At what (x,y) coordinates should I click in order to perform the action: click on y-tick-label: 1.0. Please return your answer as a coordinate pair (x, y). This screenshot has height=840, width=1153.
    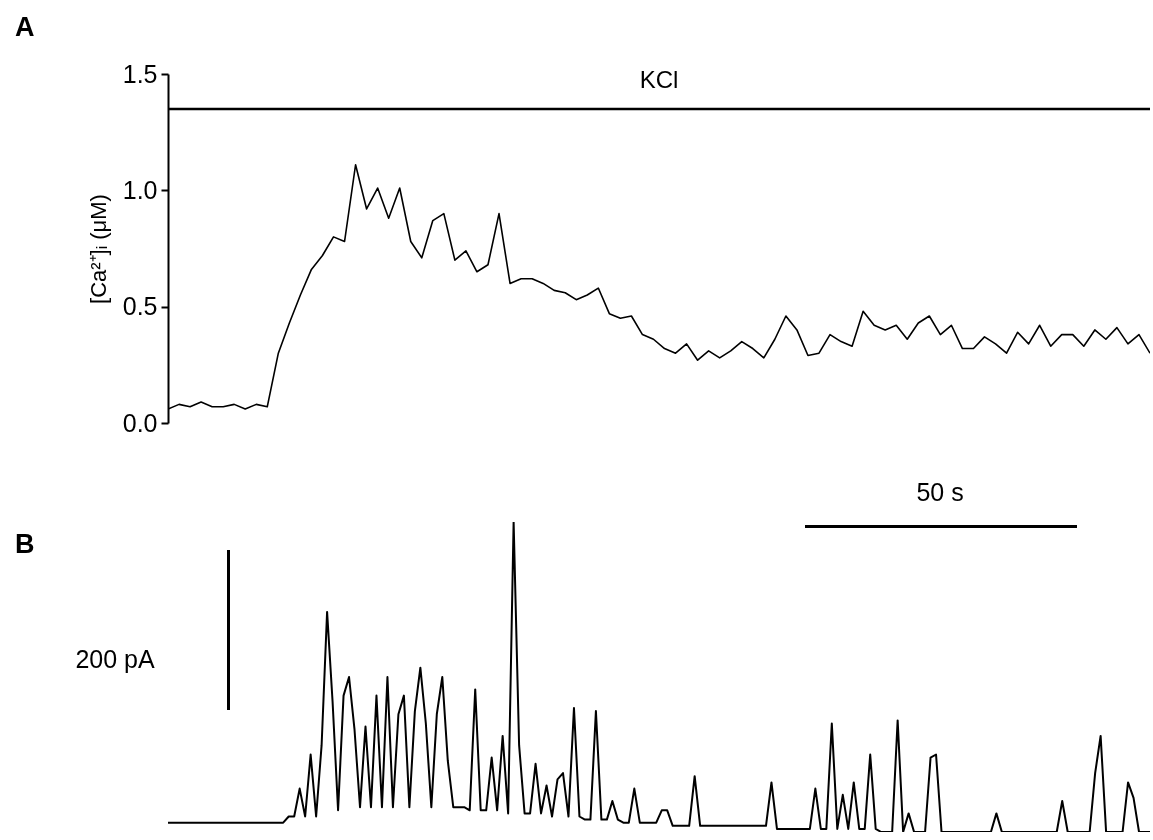
    Looking at the image, I should click on (140, 189).